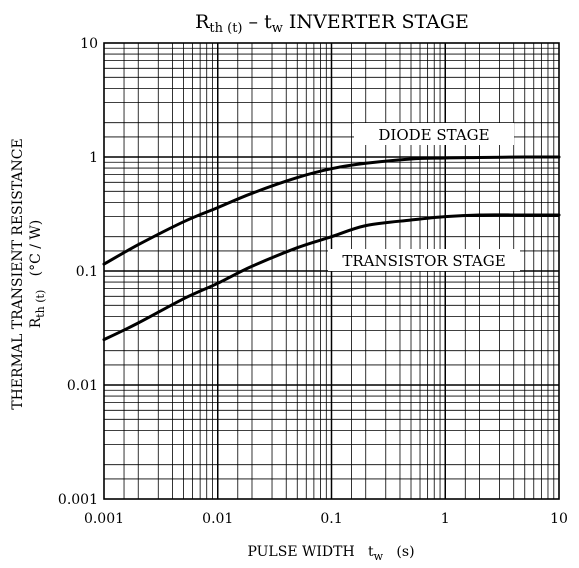 This screenshot has width=579, height=568. Describe the element at coordinates (78, 500) in the screenshot. I see `y-tick-label: 0.001` at that location.